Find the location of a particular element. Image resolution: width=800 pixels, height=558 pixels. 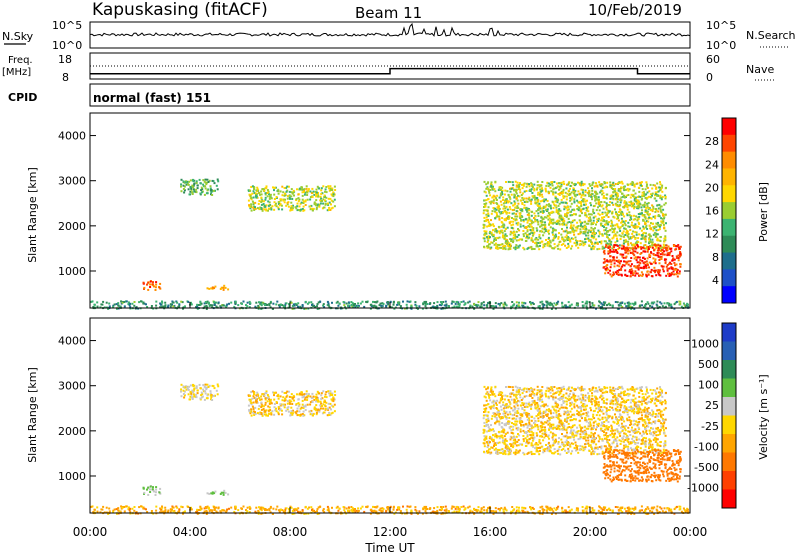

cpid-value: normal (fast) 151 is located at coordinates (152, 98).